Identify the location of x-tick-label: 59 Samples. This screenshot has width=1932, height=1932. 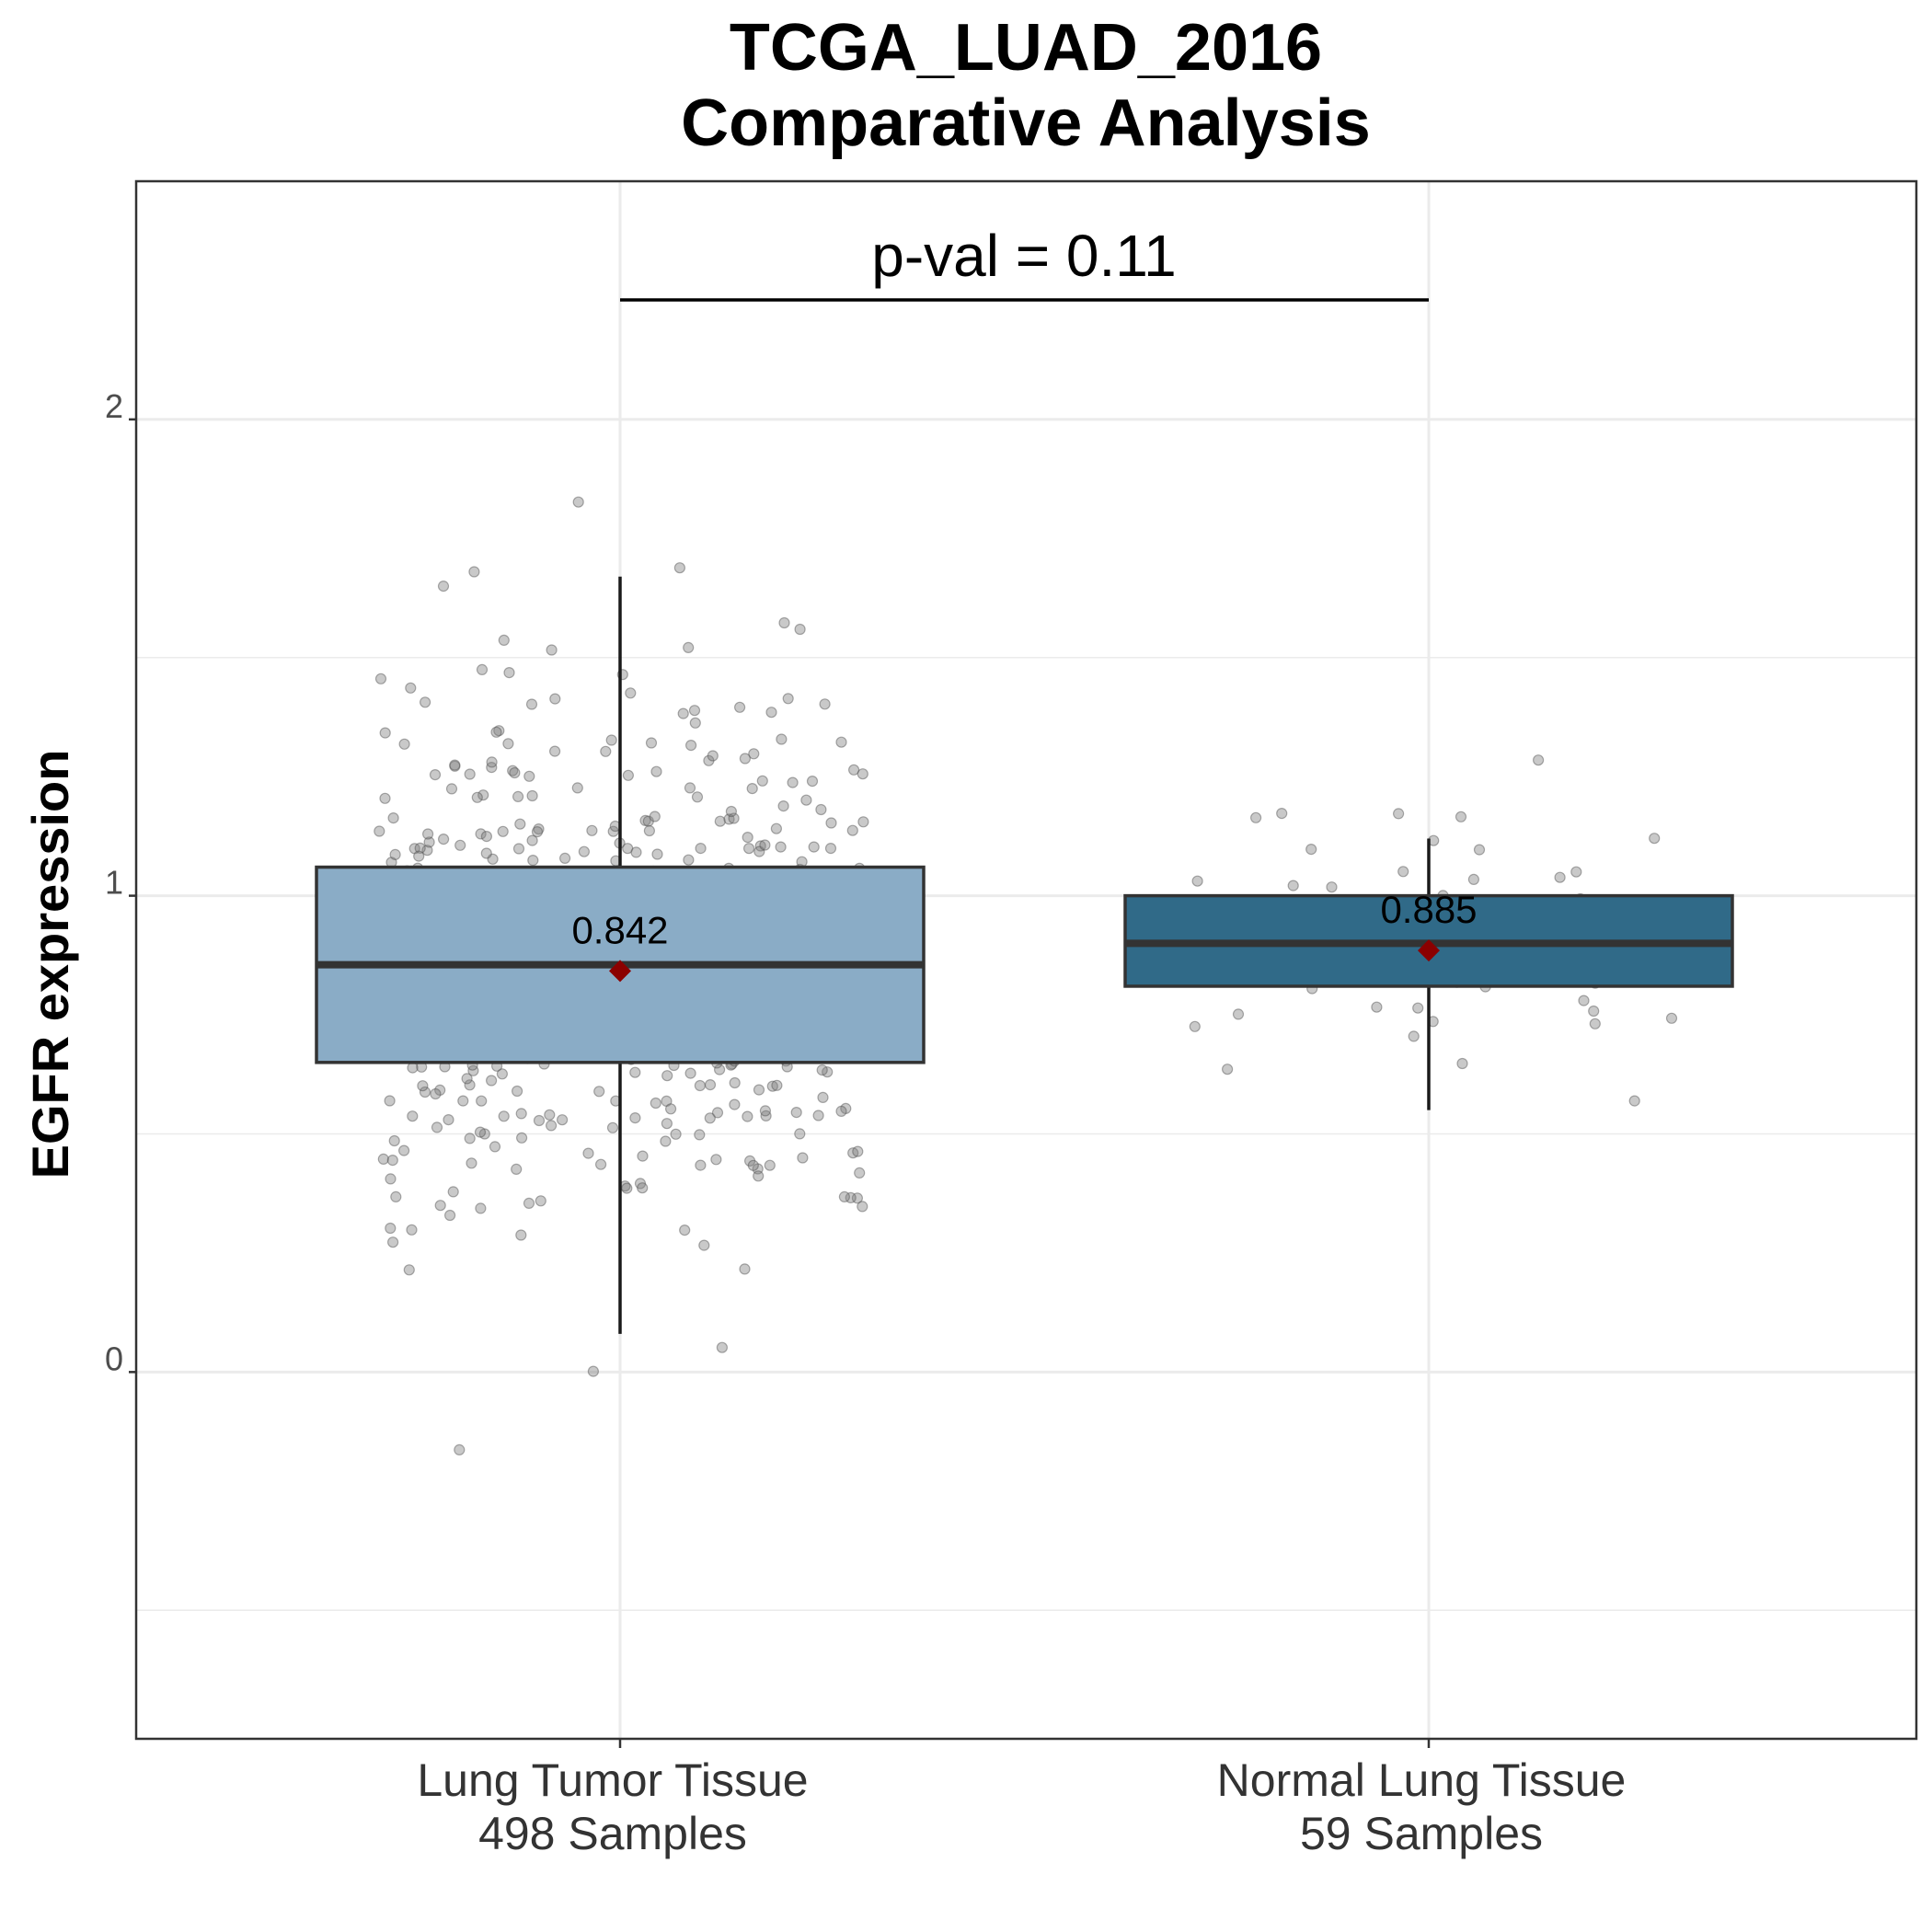
(1421, 1833).